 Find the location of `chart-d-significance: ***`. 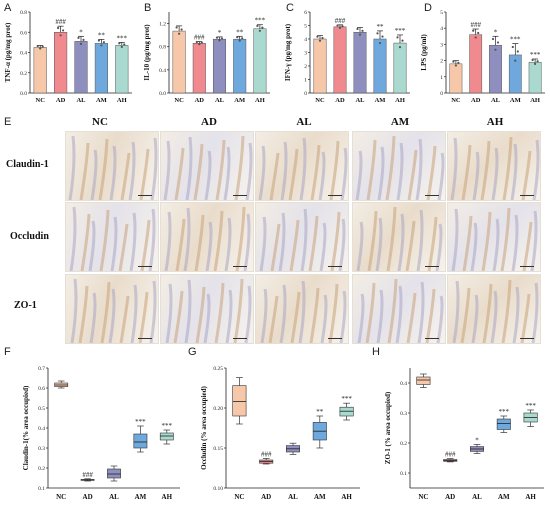

chart-d-significance: *** is located at coordinates (535, 55).